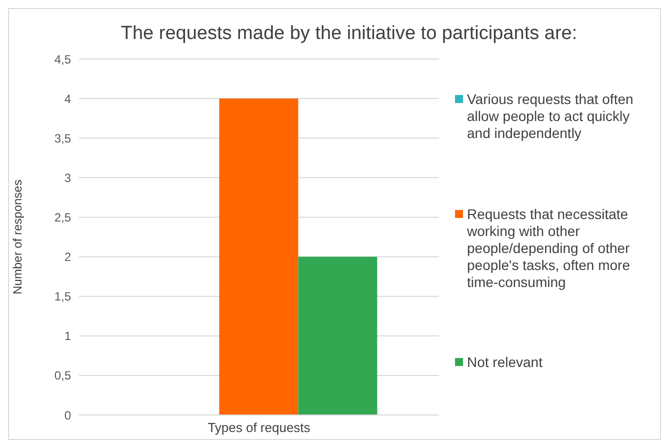 This screenshot has width=669, height=448. Describe the element at coordinates (68, 415) in the screenshot. I see `y-tick-label: 0` at that location.